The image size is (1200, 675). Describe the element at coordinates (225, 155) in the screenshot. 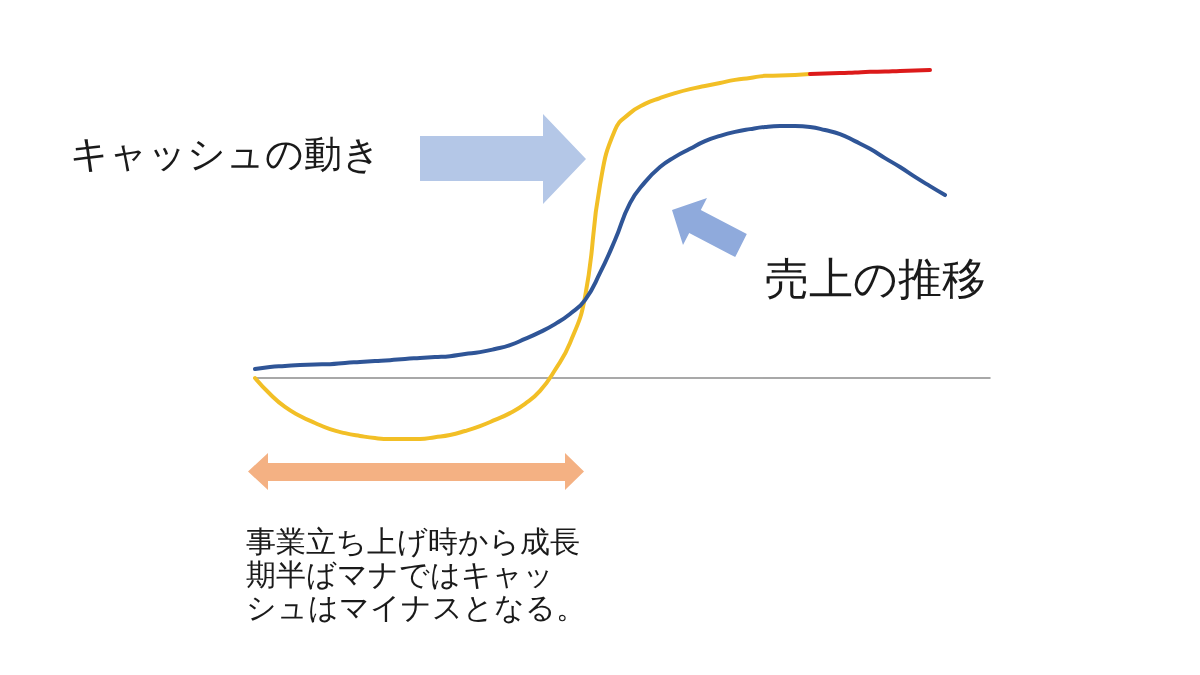

I see `annotation: キャッシュの動き` at that location.